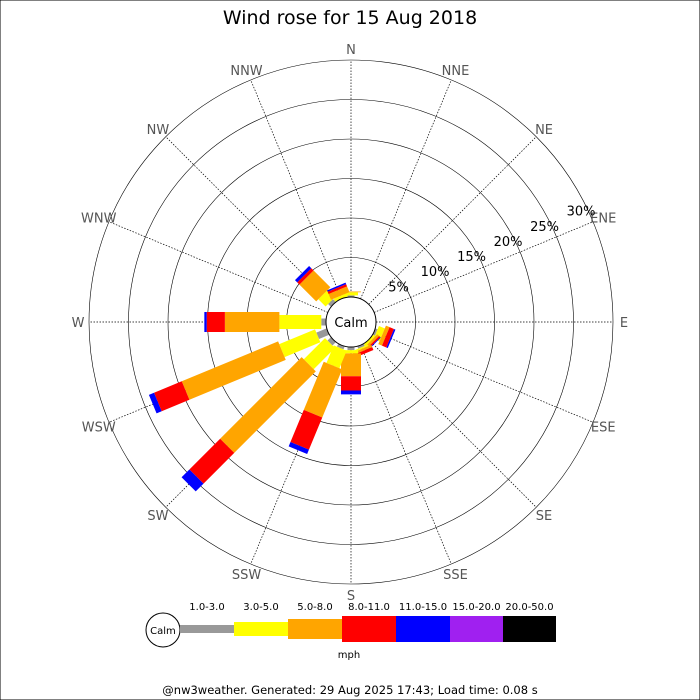 The width and height of the screenshot is (700, 700). What do you see at coordinates (529, 607) in the screenshot?
I see `legend-label-20.0-50.0: 20.0-50.0` at bounding box center [529, 607].